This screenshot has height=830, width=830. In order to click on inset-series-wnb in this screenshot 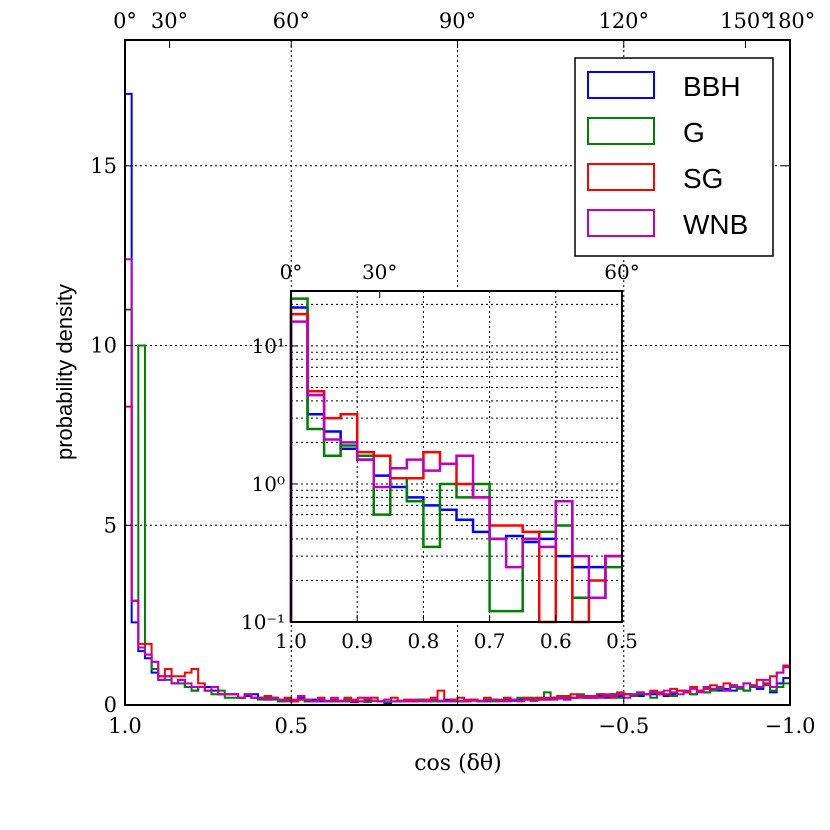, I will do `click(455, 471)`.